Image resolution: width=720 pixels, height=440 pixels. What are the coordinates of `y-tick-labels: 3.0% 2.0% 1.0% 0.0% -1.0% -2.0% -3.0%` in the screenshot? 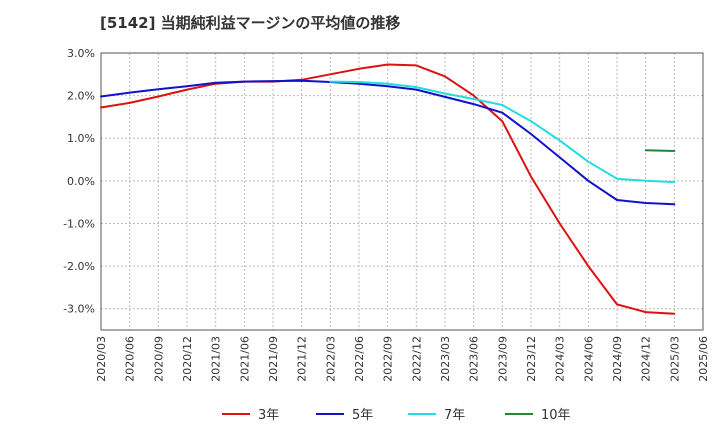 It's located at (79, 181).